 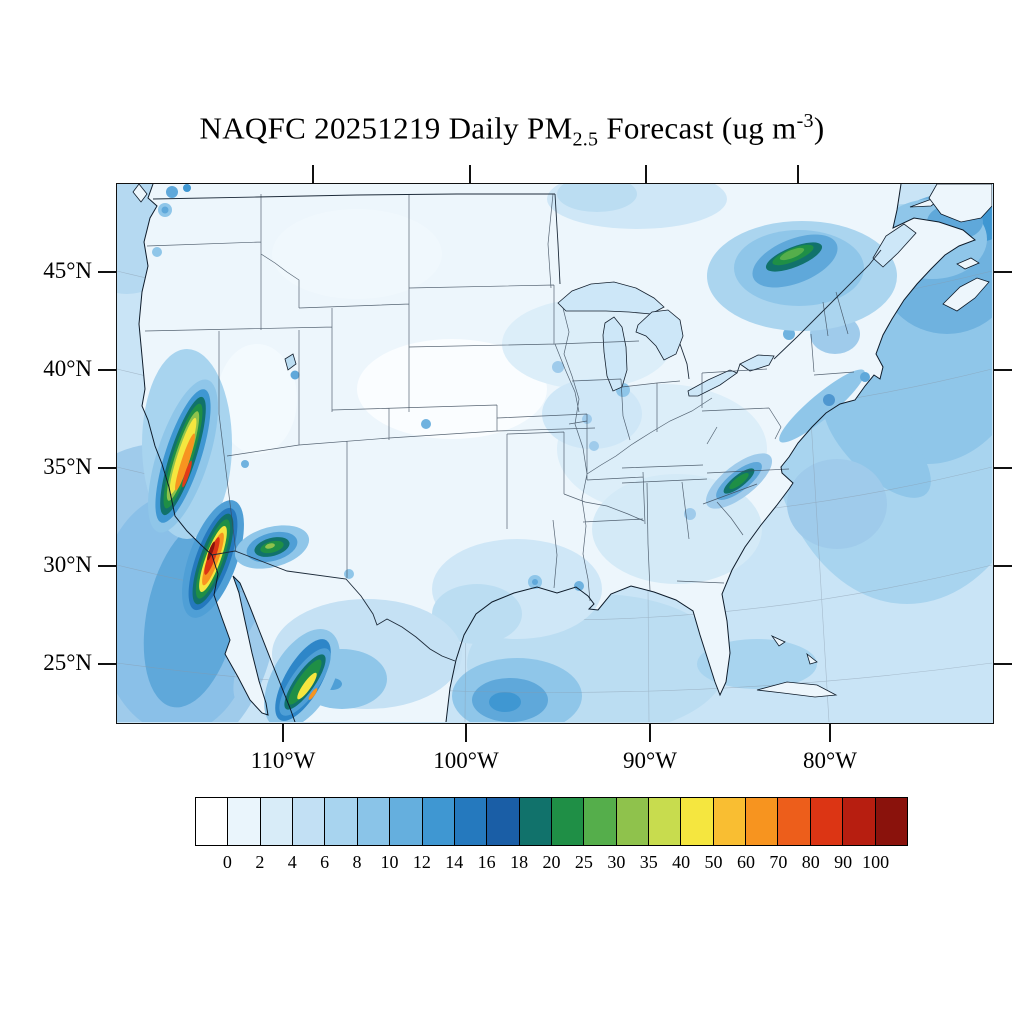 What do you see at coordinates (585, 139) in the screenshot?
I see `title-subscript: 2.5` at bounding box center [585, 139].